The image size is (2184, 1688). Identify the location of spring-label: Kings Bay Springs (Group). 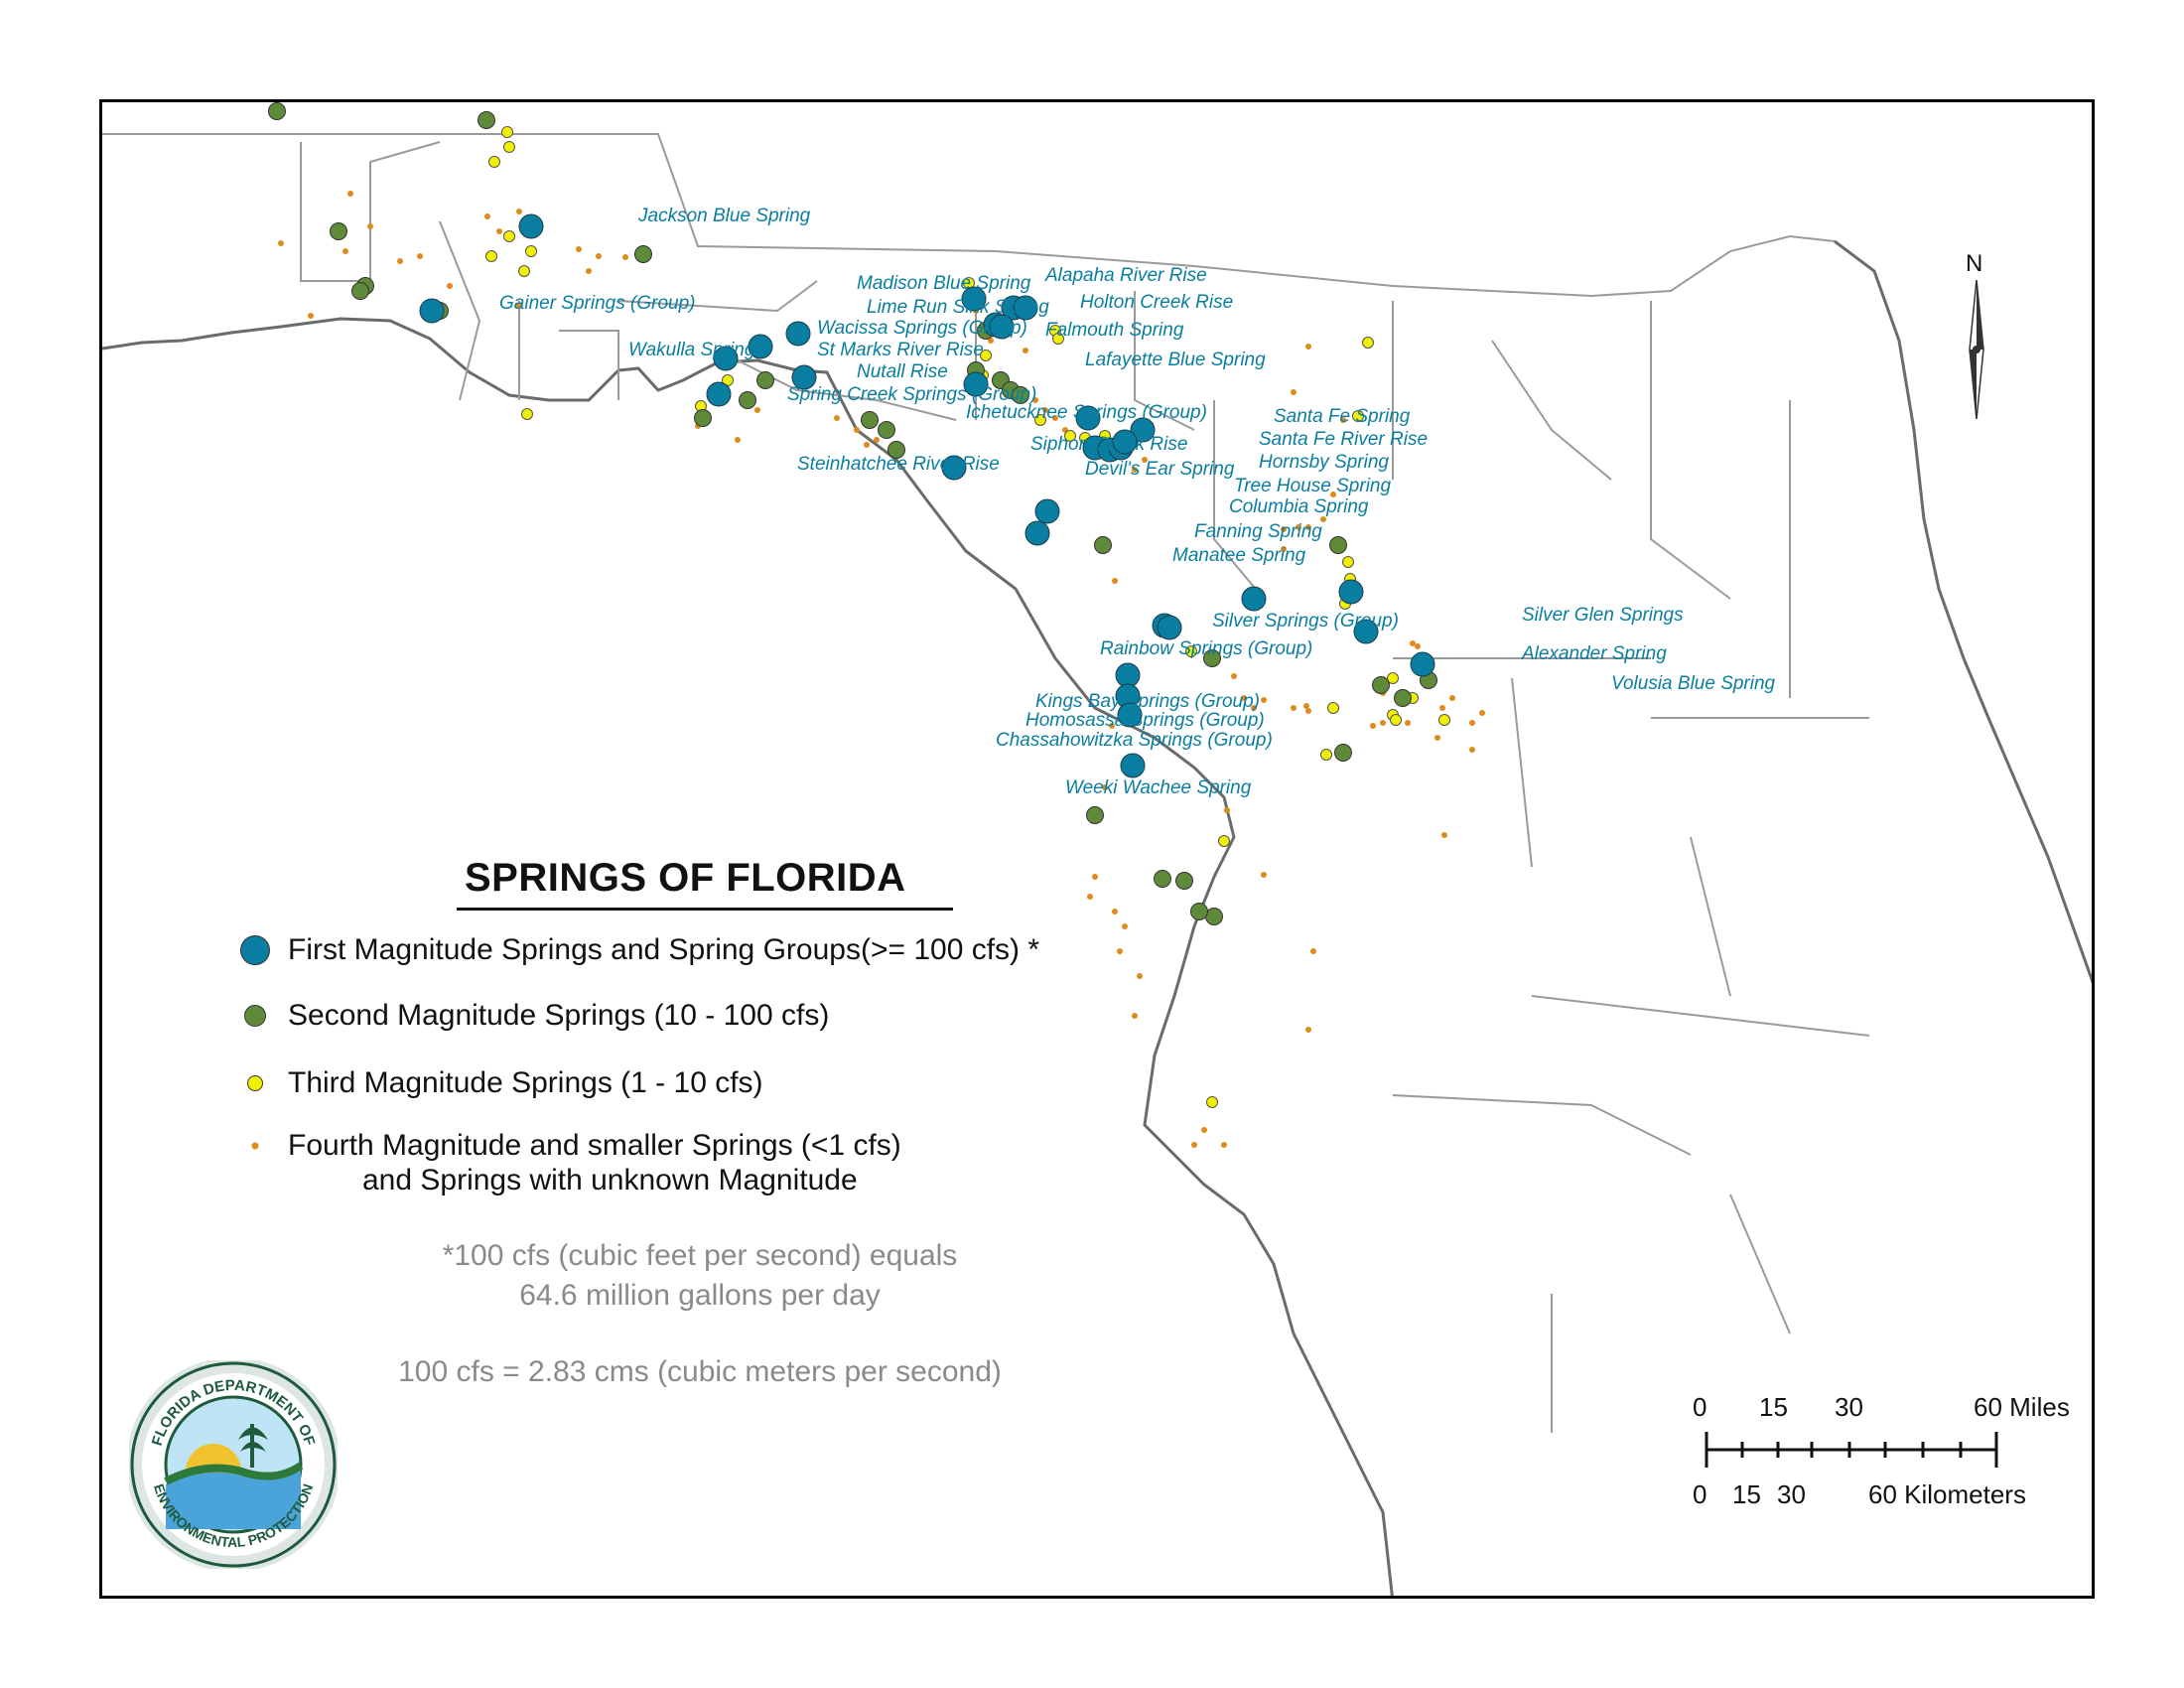
(1147, 701).